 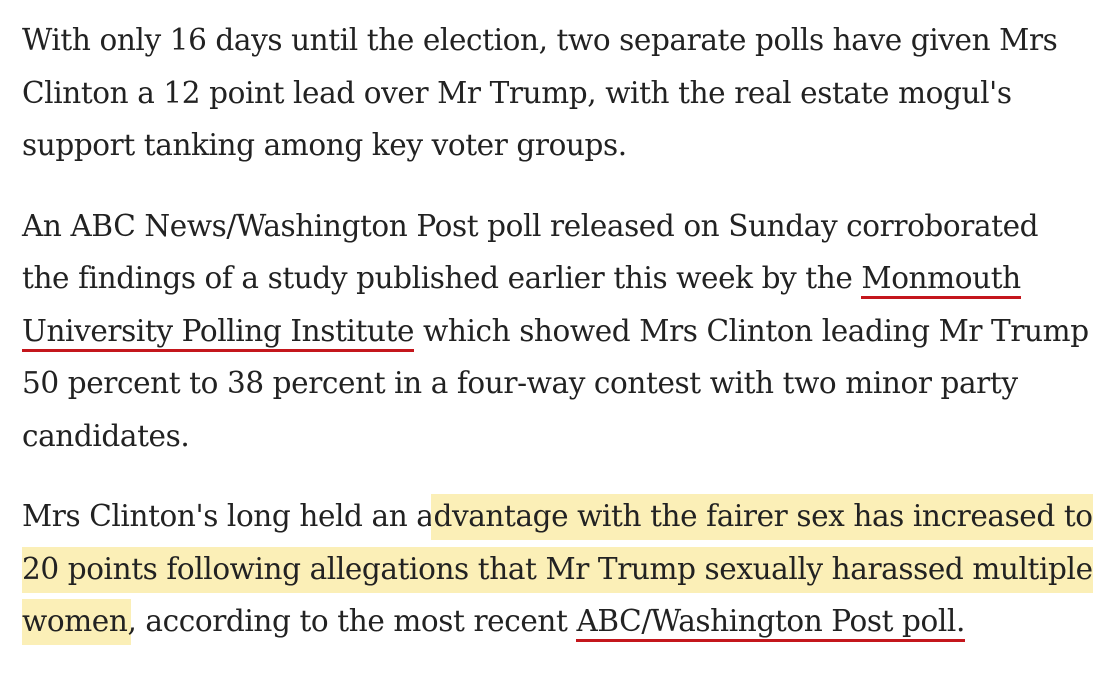 I want to click on abc-washington-post-poll-link: ABC/Washington Post poll., so click(x=770, y=623).